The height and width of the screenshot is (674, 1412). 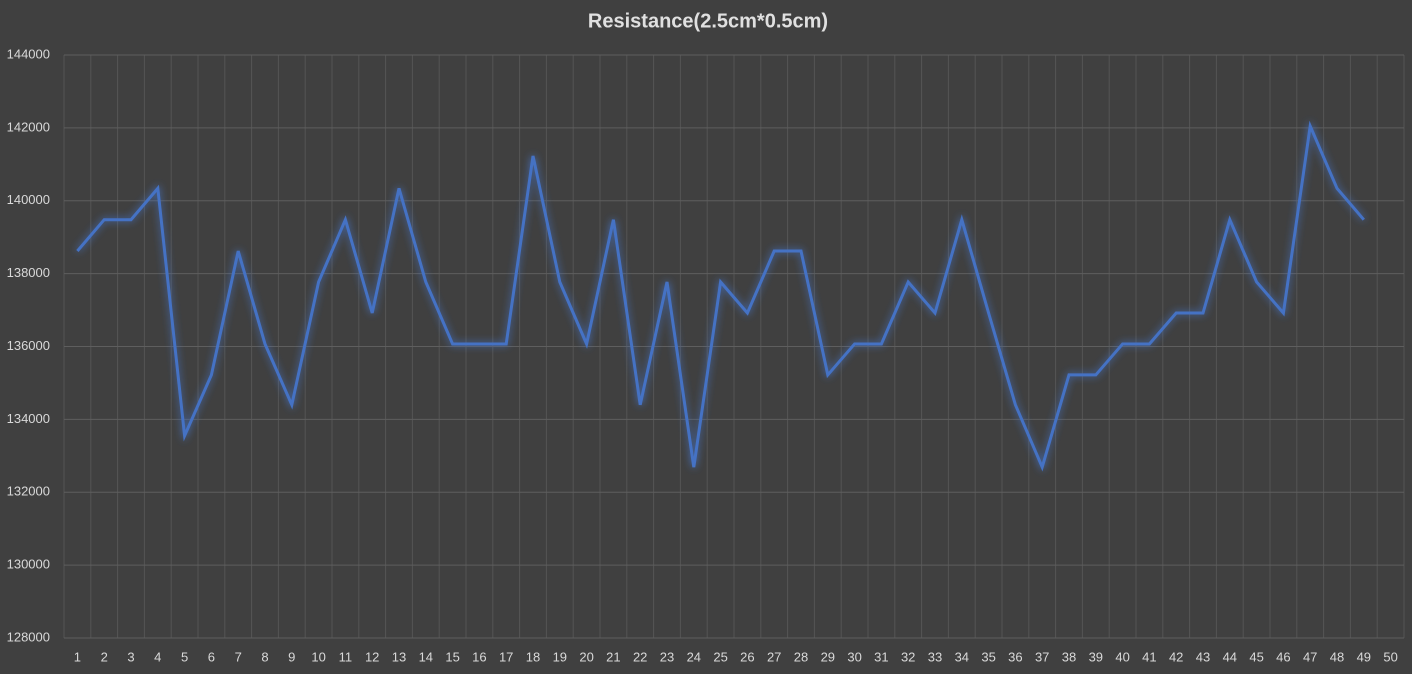 I want to click on x-tick-label: 43, so click(x=1203, y=656).